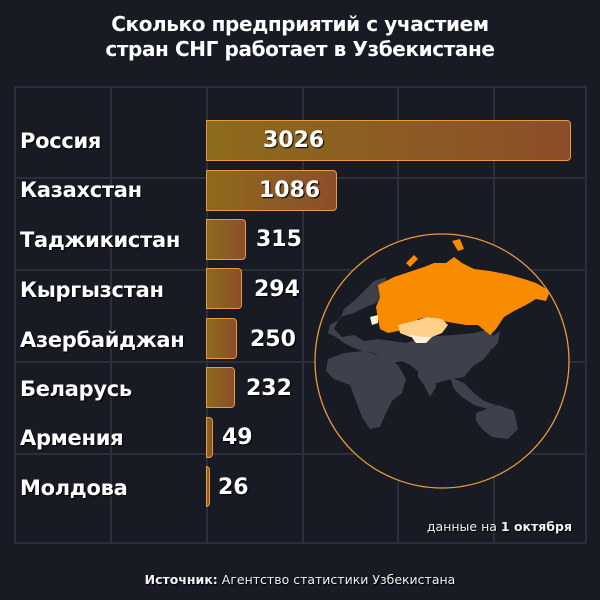  What do you see at coordinates (279, 239) in the screenshot?
I see `value-tajikistan: 315` at bounding box center [279, 239].